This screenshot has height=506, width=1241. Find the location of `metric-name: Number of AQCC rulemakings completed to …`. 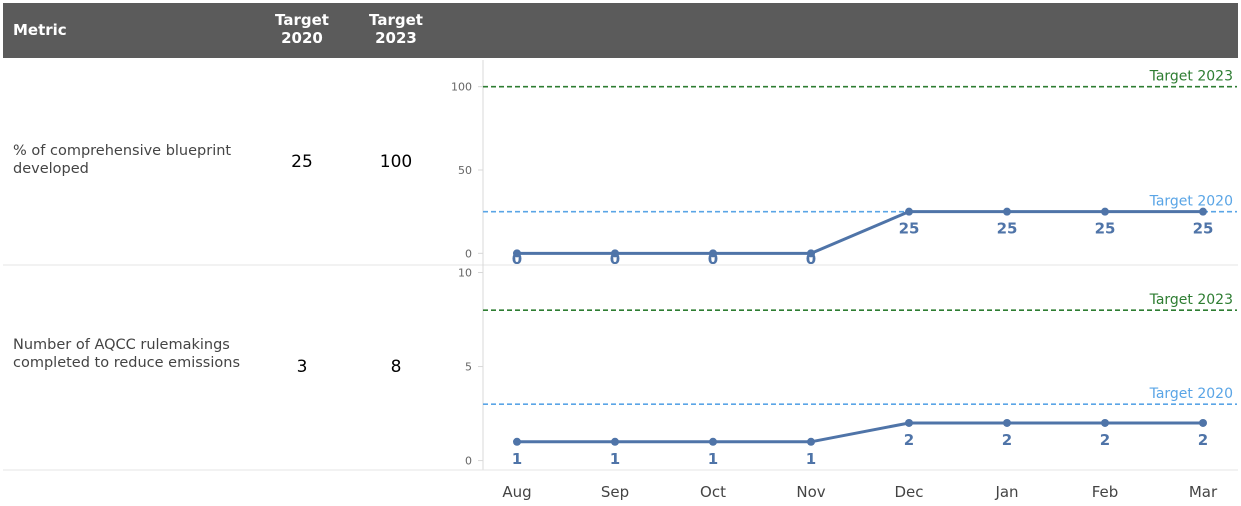

metric-name: Number of AQCC rulemakings completed to … is located at coordinates (126, 354).